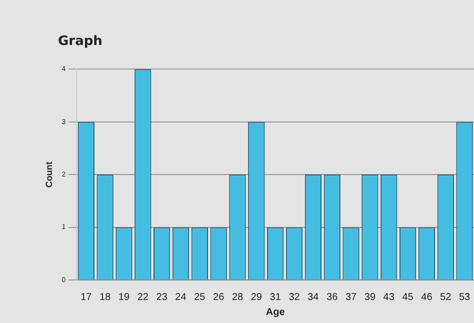 The width and height of the screenshot is (474, 323). Describe the element at coordinates (106, 297) in the screenshot. I see `x-tick-label: 18` at that location.